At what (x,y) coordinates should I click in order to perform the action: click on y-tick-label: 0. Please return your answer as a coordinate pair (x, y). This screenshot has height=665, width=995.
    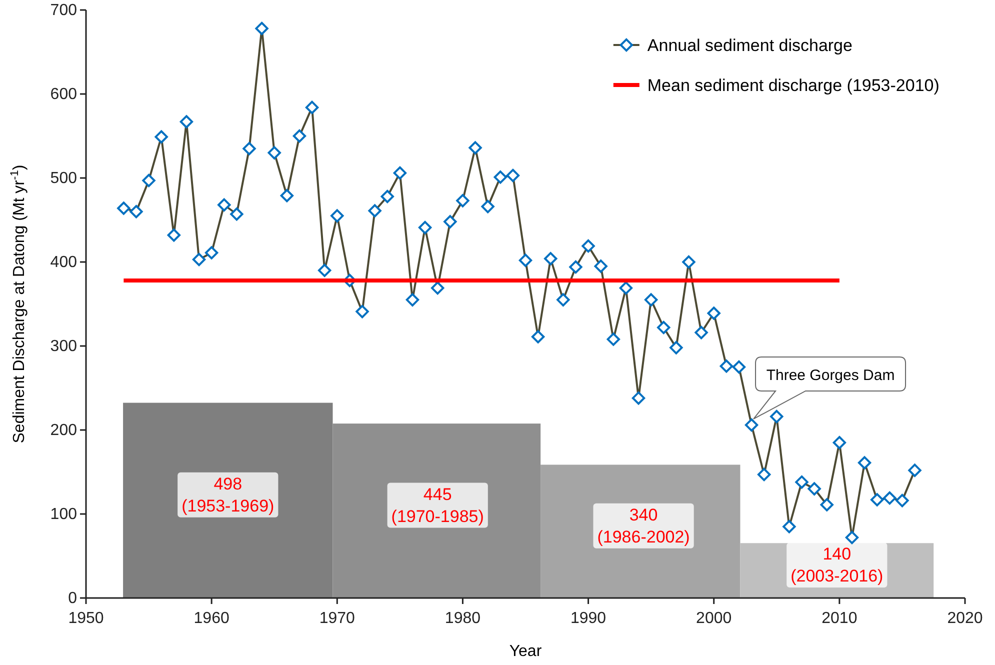
    Looking at the image, I should click on (73, 599).